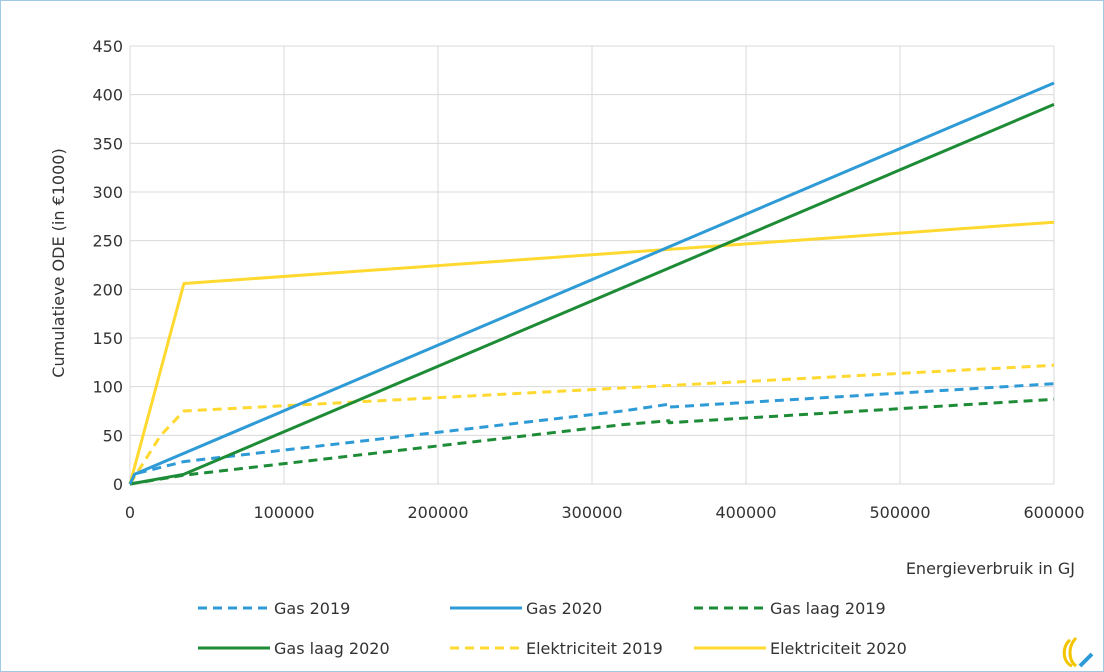 Image resolution: width=1104 pixels, height=672 pixels. What do you see at coordinates (332, 648) in the screenshot?
I see `legend-label: Gas laag 2020` at bounding box center [332, 648].